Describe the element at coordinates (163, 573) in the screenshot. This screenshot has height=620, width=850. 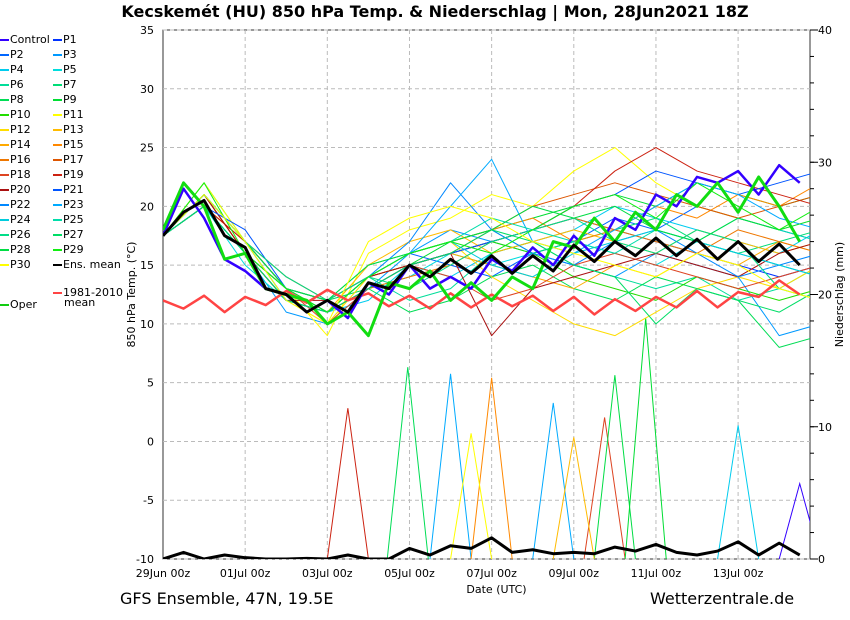
I see `x-tick-label: 29Jun 00z` at that location.